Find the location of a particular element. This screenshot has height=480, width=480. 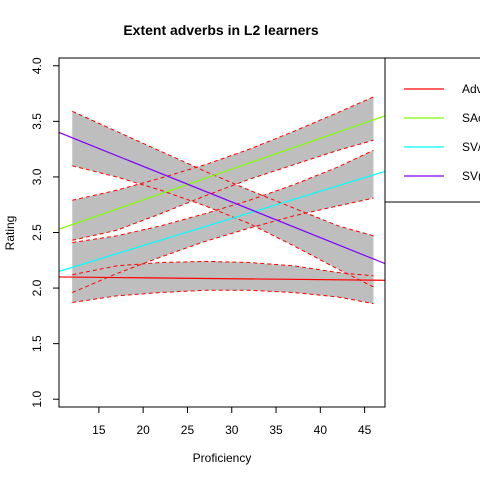

legend-box is located at coordinates (432, 130).